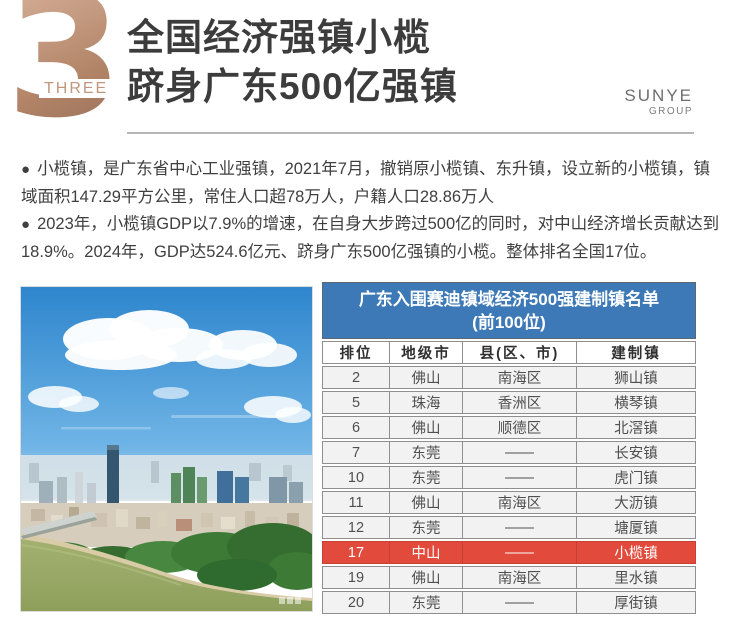  What do you see at coordinates (635, 402) in the screenshot?
I see `town-cell: 横琴镇` at bounding box center [635, 402].